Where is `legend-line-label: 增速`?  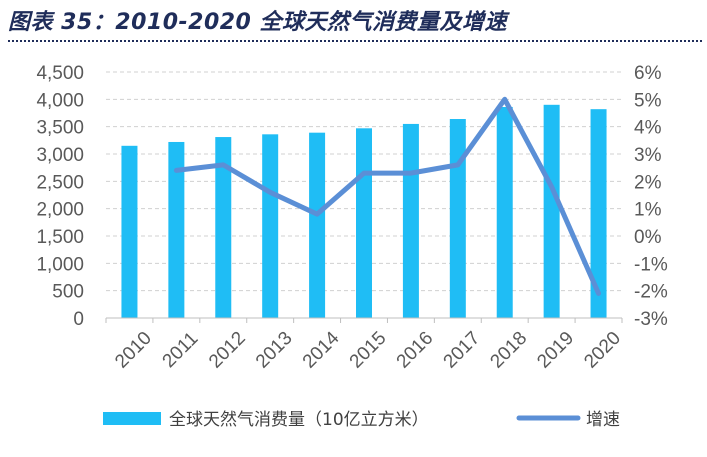 legend-line-label: 增速 is located at coordinates (603, 420).